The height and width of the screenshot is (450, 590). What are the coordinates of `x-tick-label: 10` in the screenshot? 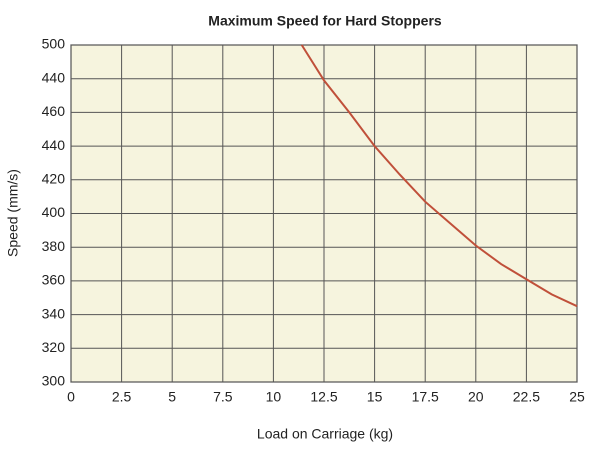 It's located at (274, 397).